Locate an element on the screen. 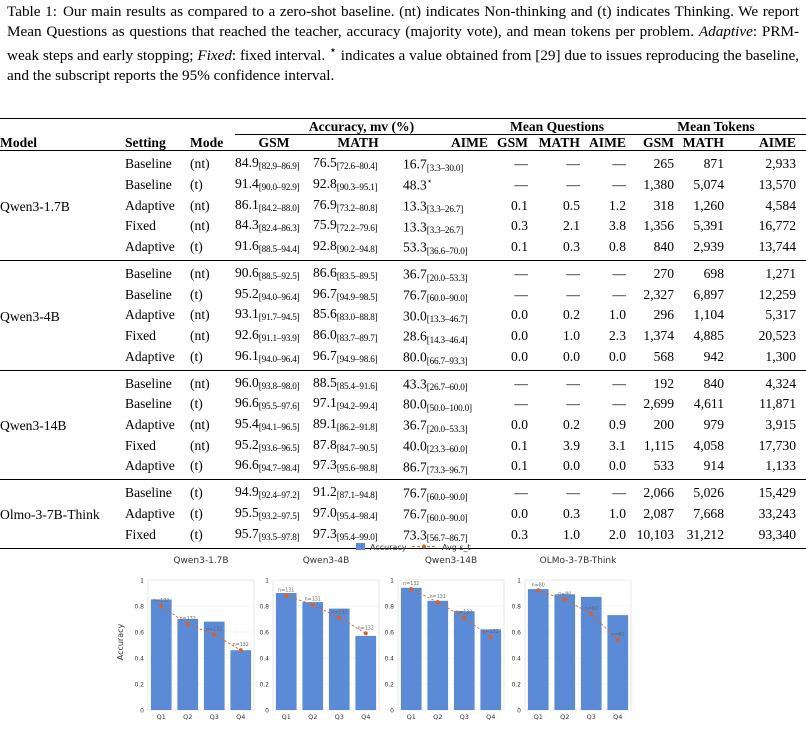 Image resolution: width=806 pixels, height=729 pixels. accuracy-gsm-value: 96.6 is located at coordinates (247, 465).